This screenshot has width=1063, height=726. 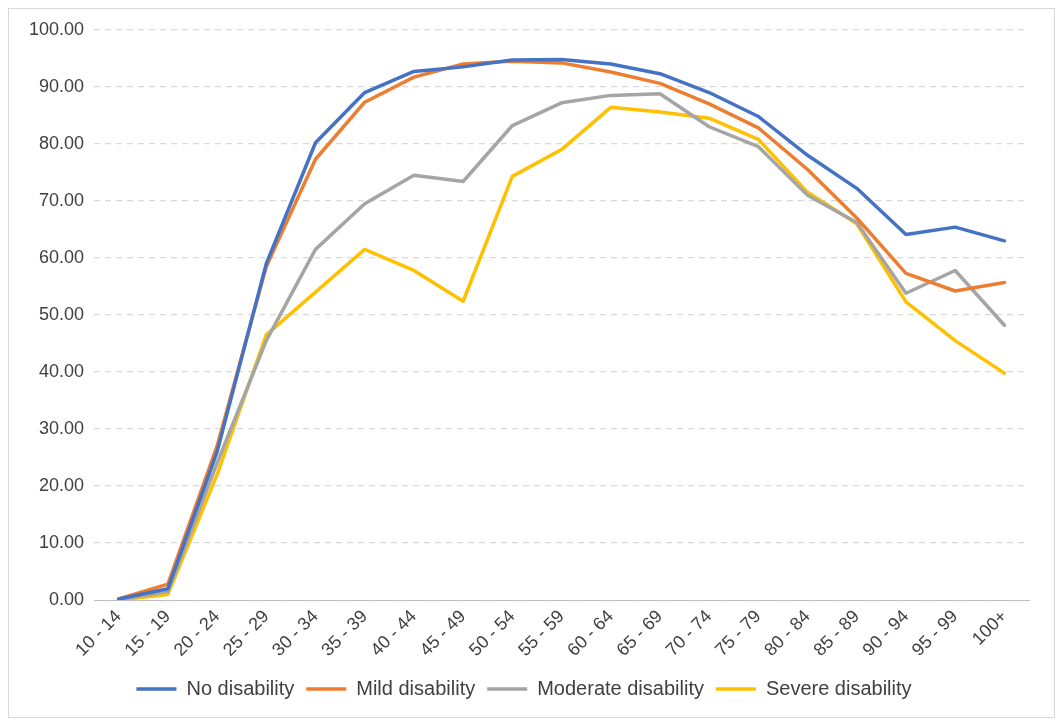 I want to click on y-tick-label: 50.00, so click(x=62, y=313).